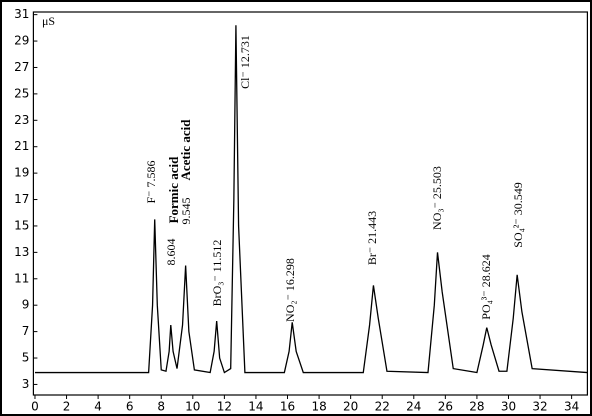  I want to click on y-tick-label: 29, so click(21, 41).